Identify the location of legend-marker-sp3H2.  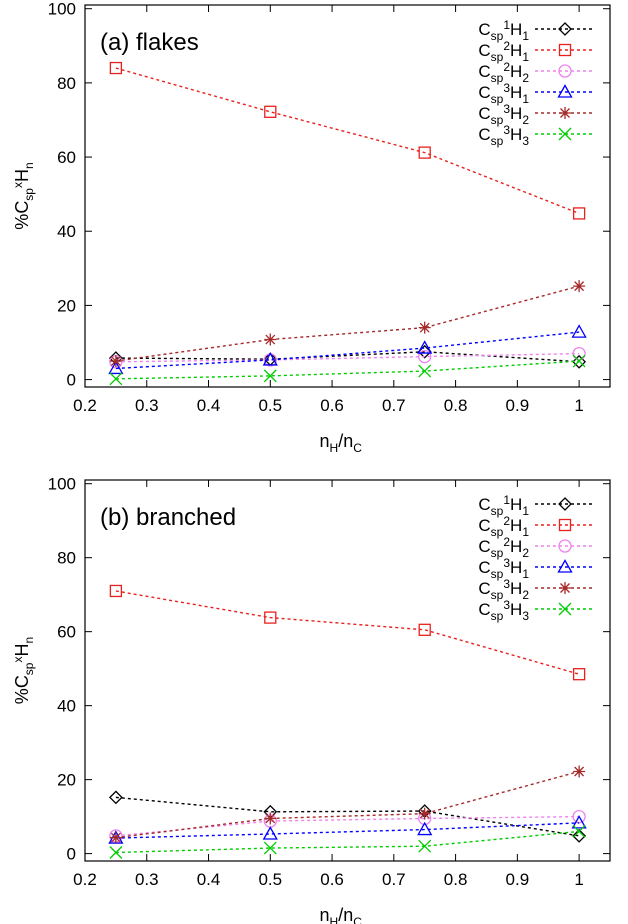
(565, 113).